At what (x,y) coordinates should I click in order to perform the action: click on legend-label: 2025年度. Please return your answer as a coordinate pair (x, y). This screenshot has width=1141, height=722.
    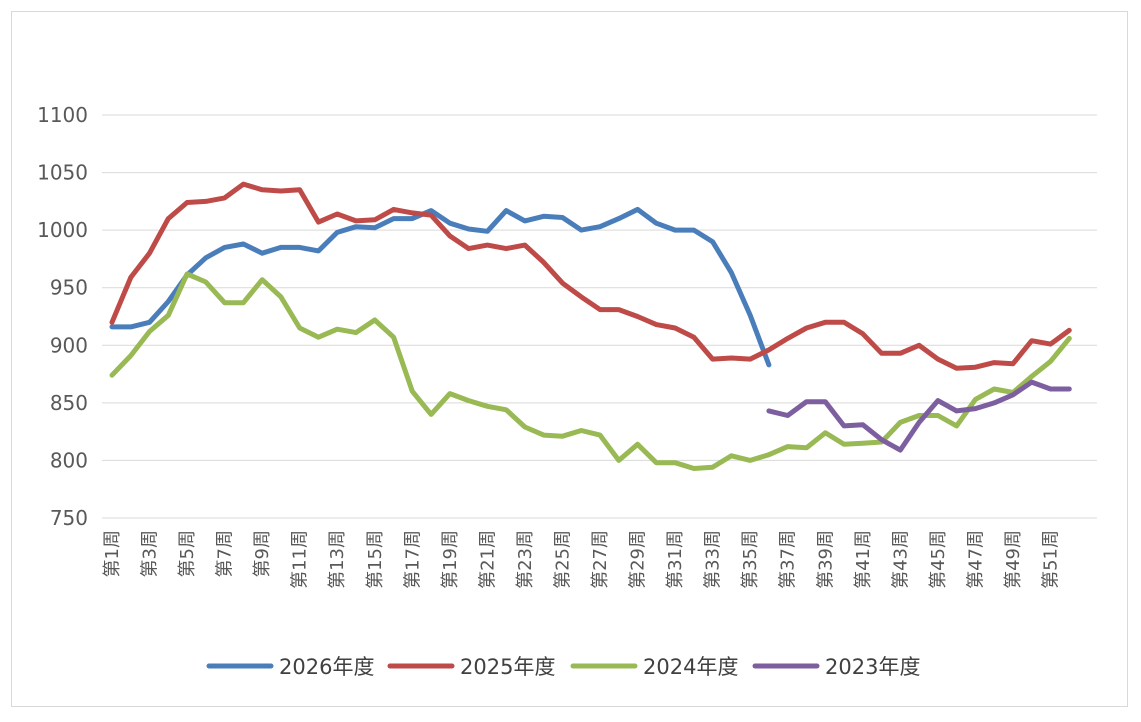
    Looking at the image, I should click on (507, 667).